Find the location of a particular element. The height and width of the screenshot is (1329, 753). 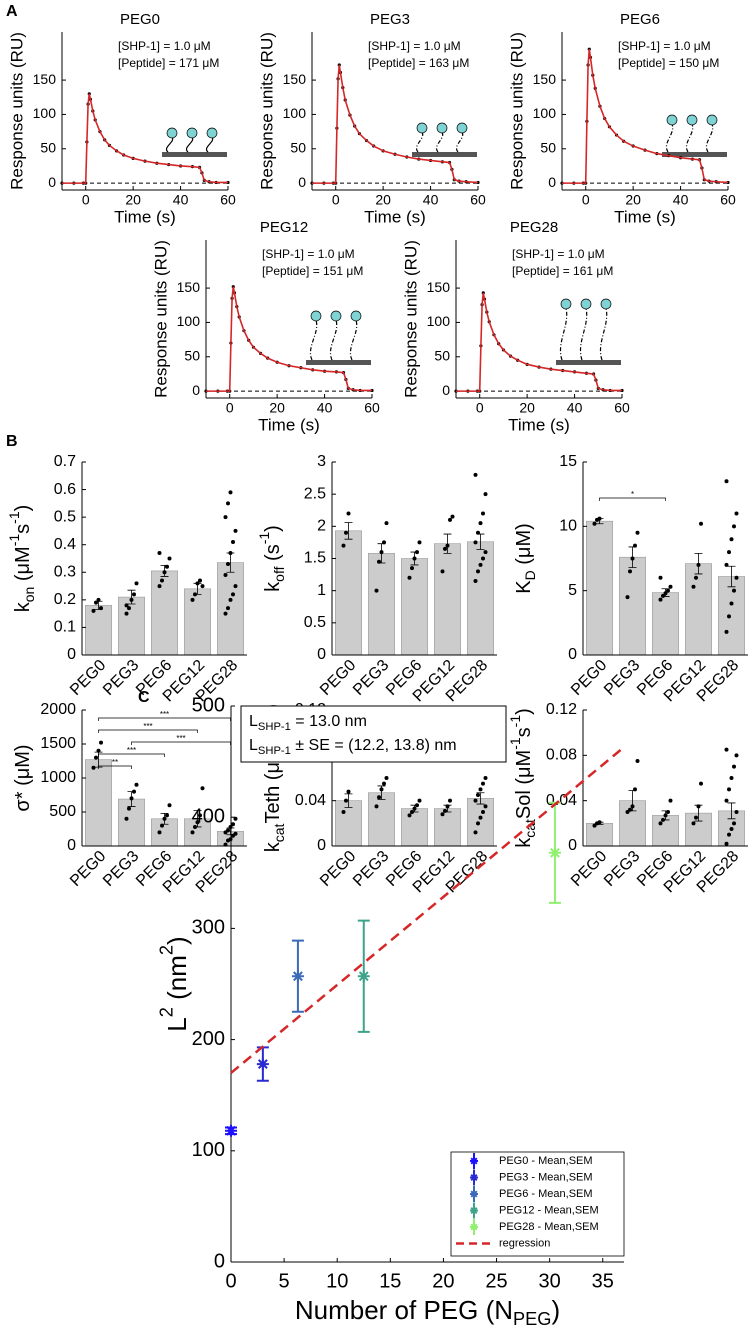

x-tick-label: 20 is located at coordinates (633, 200).